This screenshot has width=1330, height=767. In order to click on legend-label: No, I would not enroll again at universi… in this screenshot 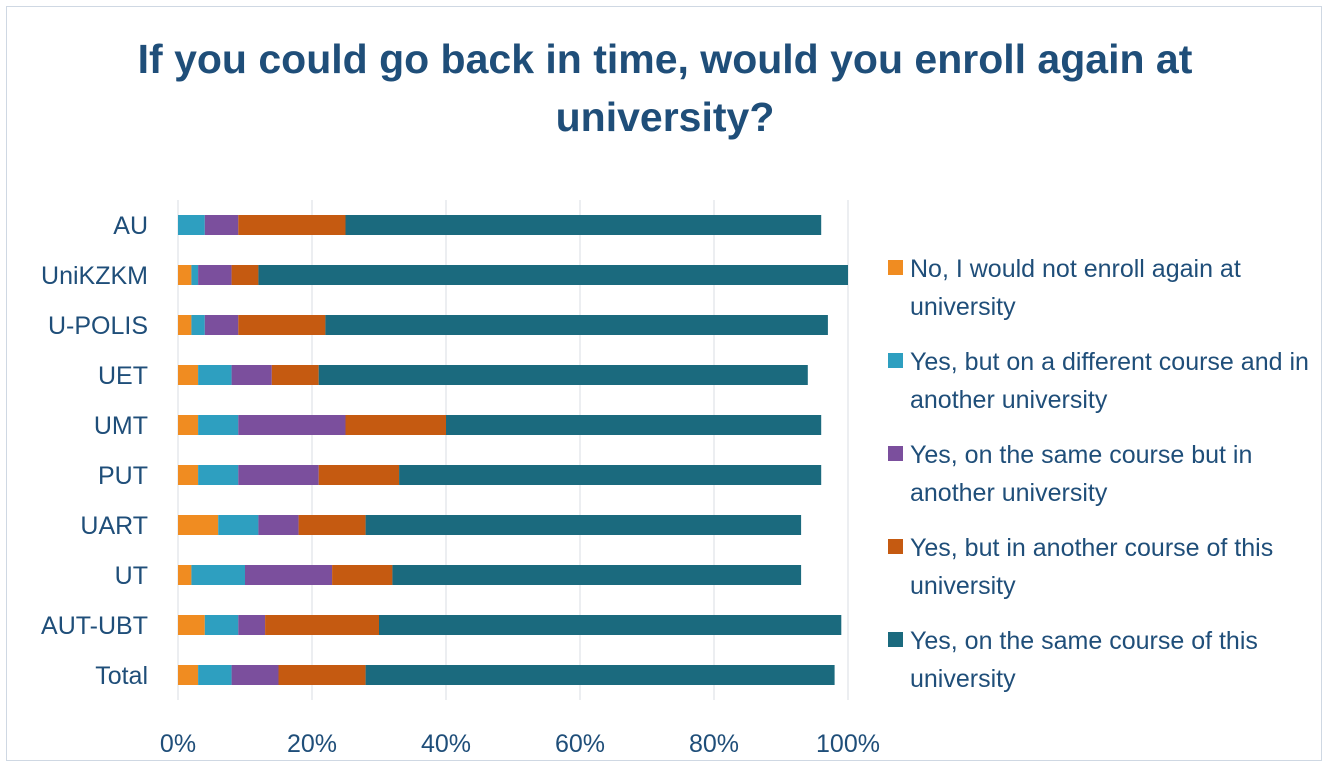, I will do `click(1075, 288)`.